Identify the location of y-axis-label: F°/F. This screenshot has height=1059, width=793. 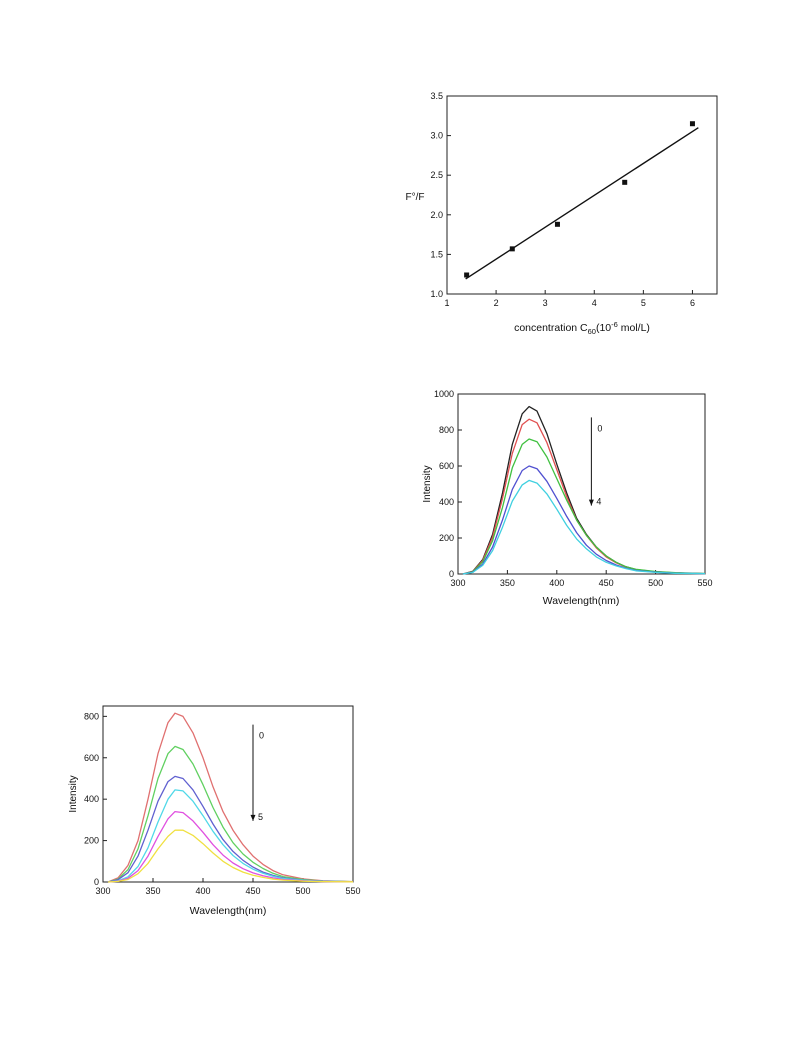
(415, 197).